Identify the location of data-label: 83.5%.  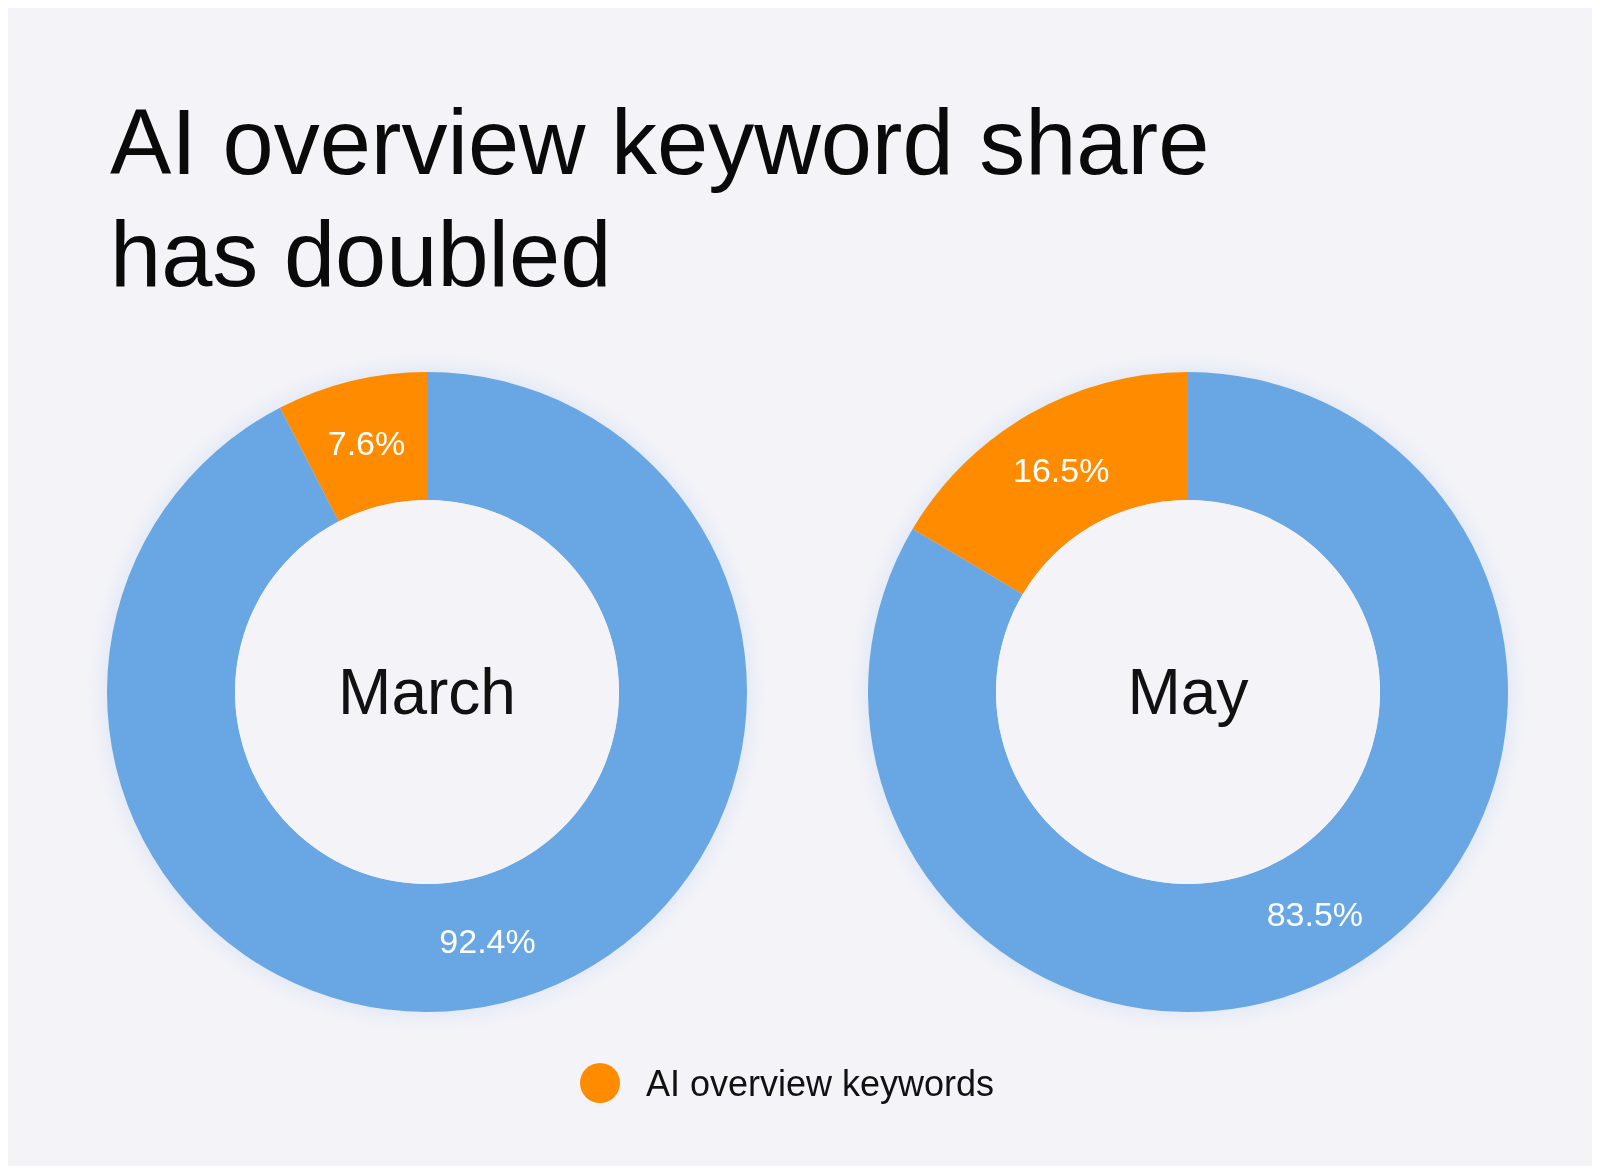
(1315, 914).